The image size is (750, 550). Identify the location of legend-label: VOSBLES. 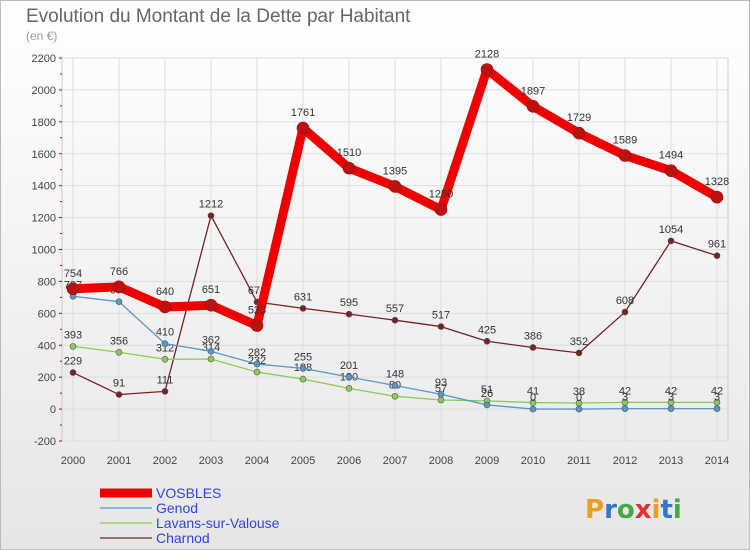
(188, 493).